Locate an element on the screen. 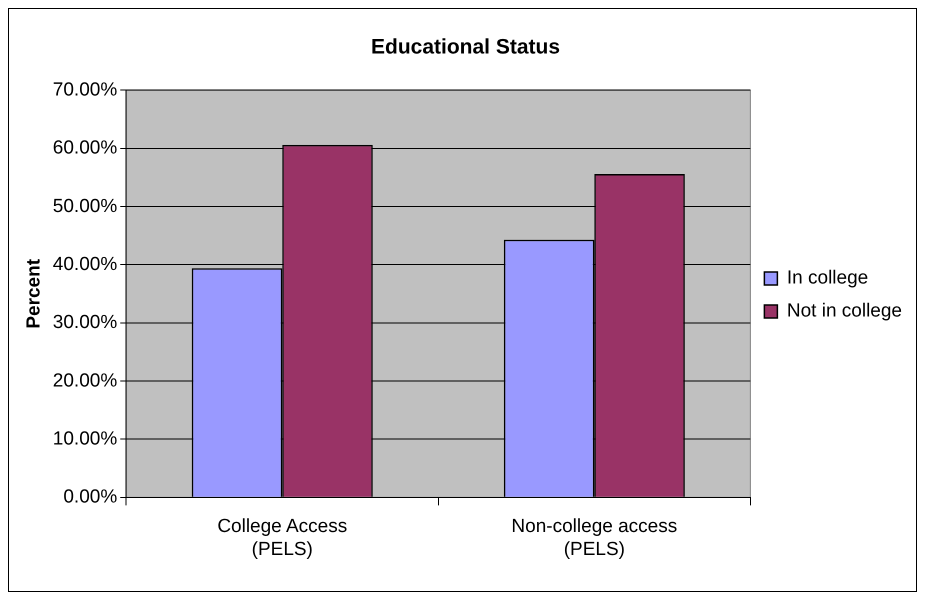 This screenshot has width=925, height=600. y-tick-label: 30.00% is located at coordinates (85, 323).